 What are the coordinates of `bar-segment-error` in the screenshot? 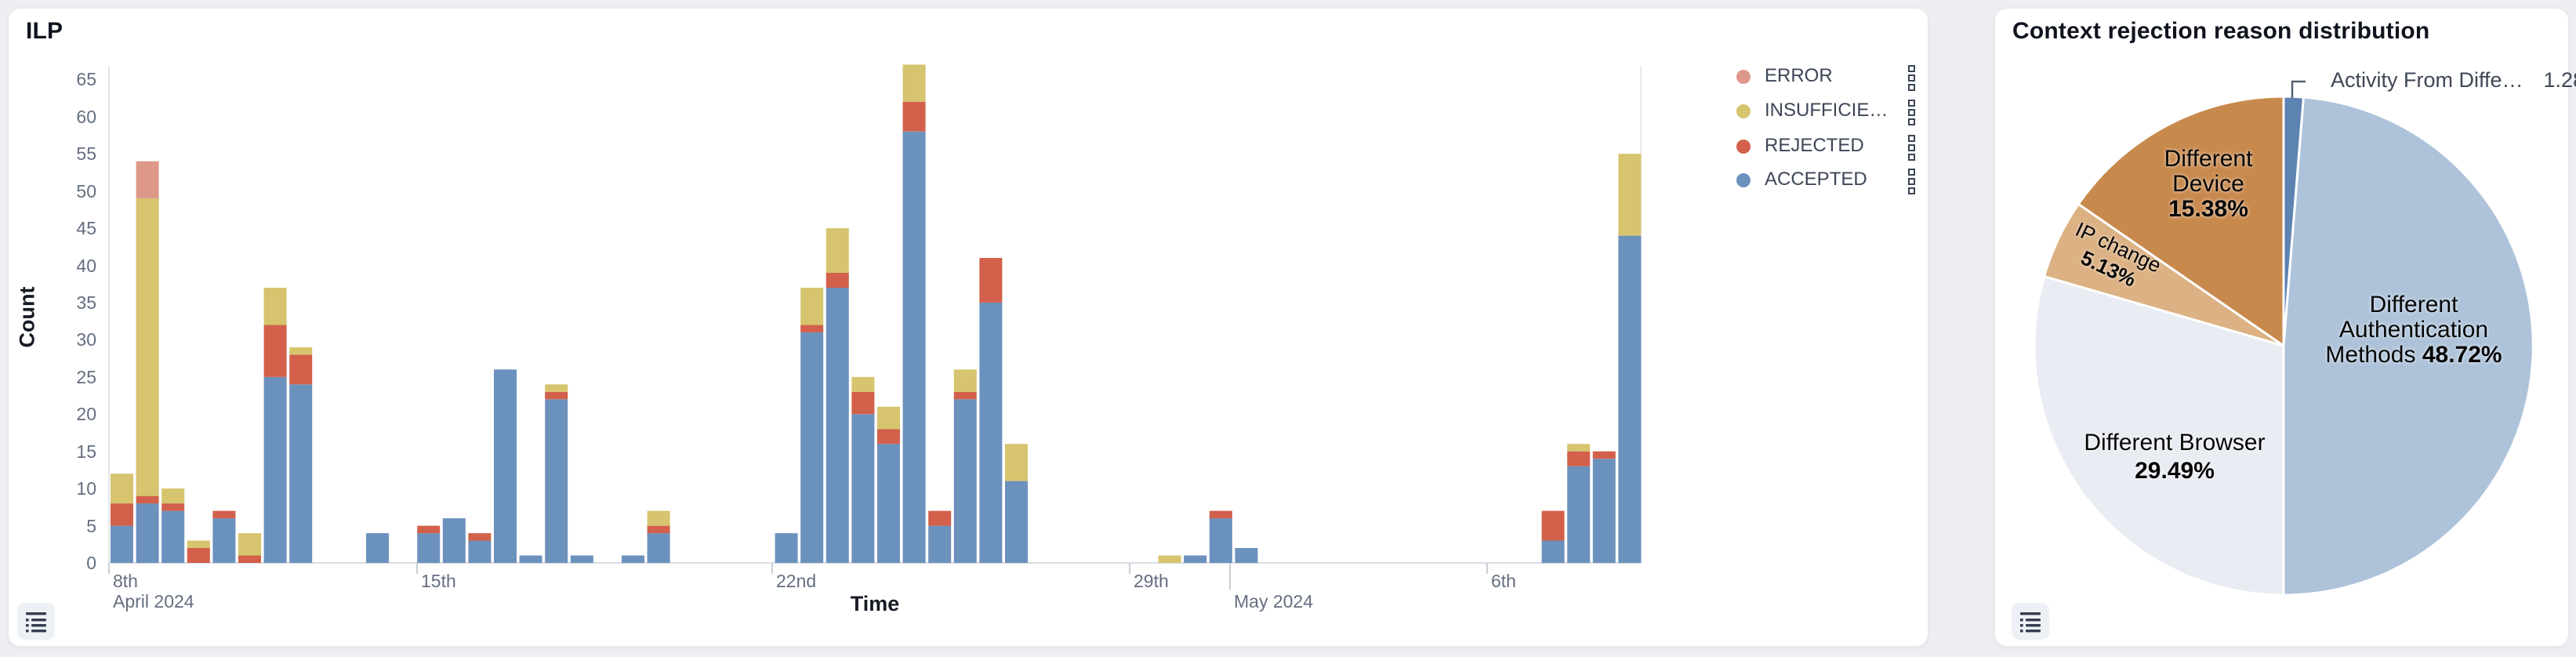 It's located at (147, 180).